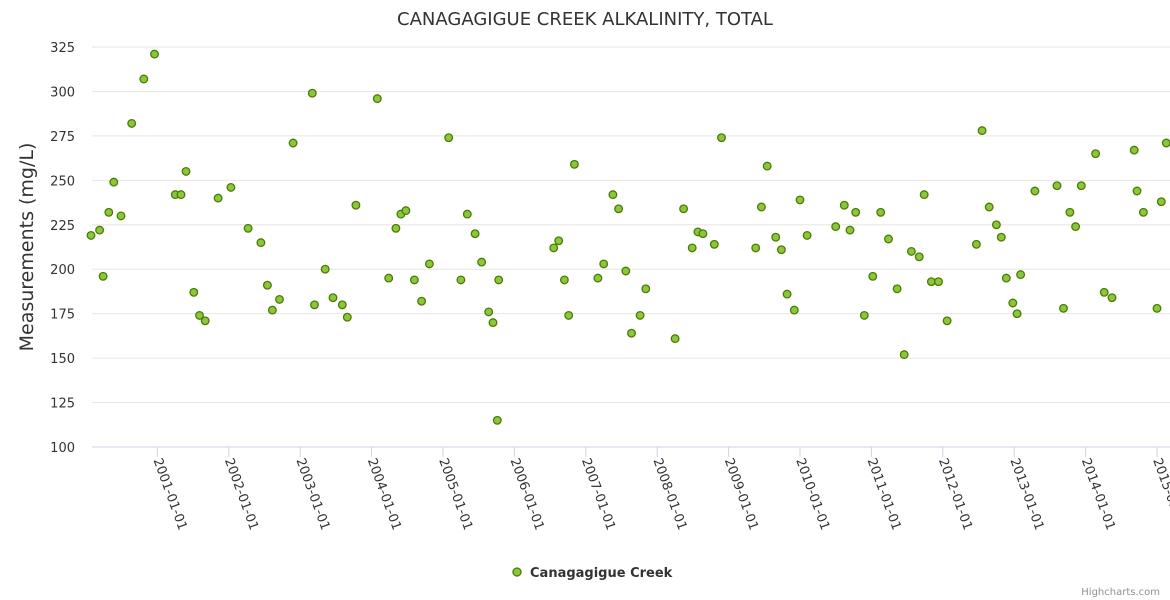 This screenshot has height=600, width=1170. What do you see at coordinates (1120, 592) in the screenshot?
I see `credits-link: Highcharts.com` at bounding box center [1120, 592].